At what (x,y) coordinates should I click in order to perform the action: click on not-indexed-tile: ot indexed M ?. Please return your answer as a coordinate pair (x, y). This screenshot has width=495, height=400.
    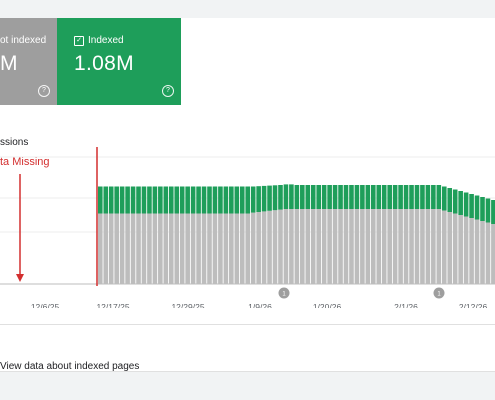
    Looking at the image, I should click on (28, 61).